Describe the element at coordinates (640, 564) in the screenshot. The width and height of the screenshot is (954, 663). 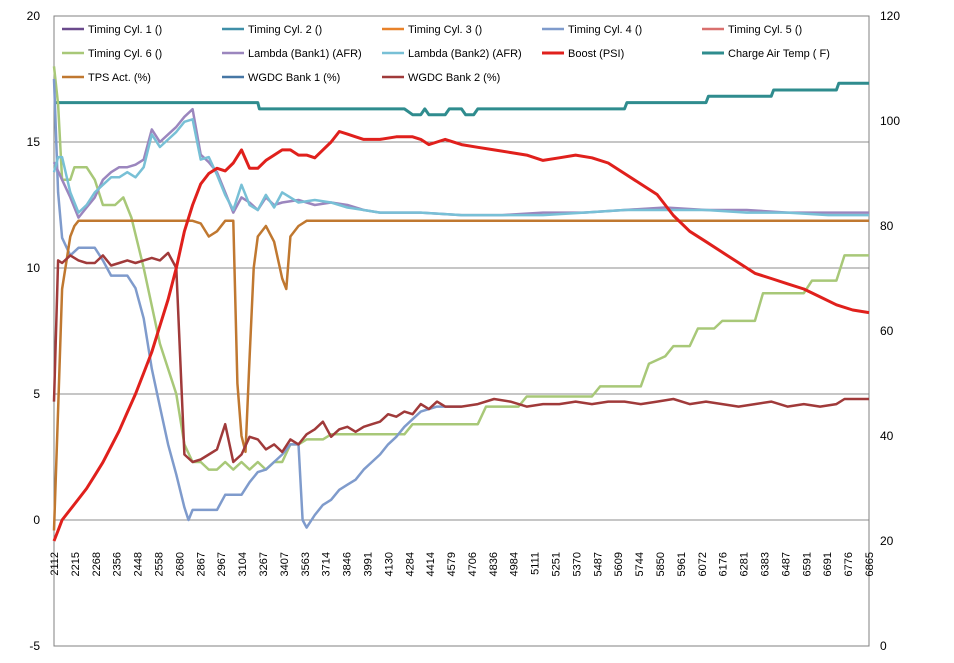
I see `x-tick-label: 5744` at that location.